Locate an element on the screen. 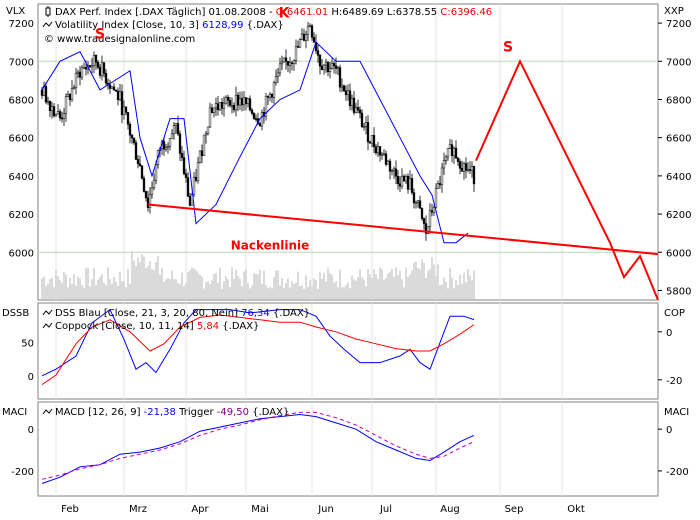 This screenshot has height=520, width=700. legend-volatility-suffix: {.DAX} is located at coordinates (263, 25).